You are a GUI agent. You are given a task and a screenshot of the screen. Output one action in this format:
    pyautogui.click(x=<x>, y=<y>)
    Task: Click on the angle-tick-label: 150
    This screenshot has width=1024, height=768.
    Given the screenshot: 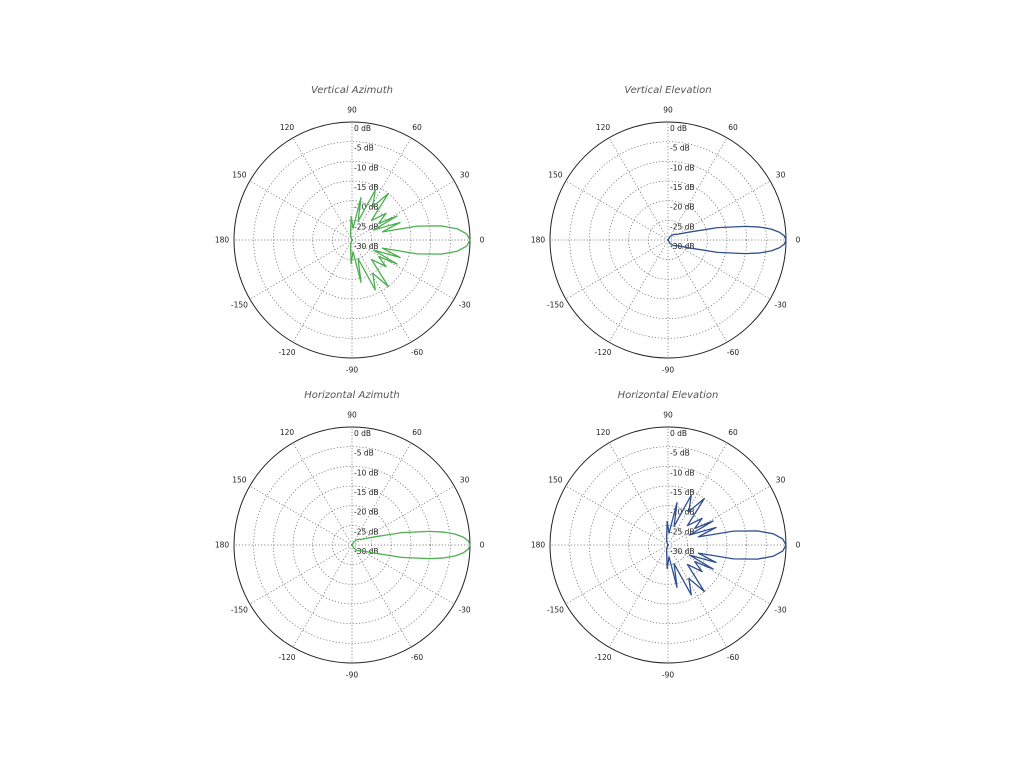 What is the action you would take?
    pyautogui.click(x=555, y=480)
    